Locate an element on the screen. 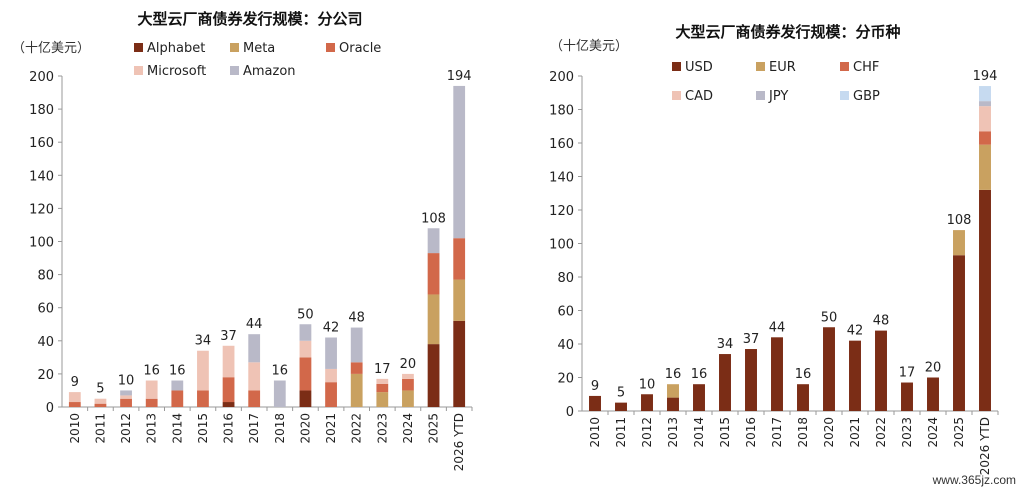 This screenshot has height=497, width=1024. y-tick-label: 60 is located at coordinates (45, 309).